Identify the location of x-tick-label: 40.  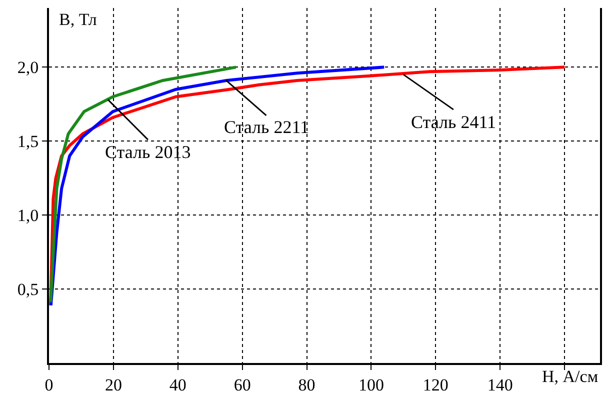
(177, 384).